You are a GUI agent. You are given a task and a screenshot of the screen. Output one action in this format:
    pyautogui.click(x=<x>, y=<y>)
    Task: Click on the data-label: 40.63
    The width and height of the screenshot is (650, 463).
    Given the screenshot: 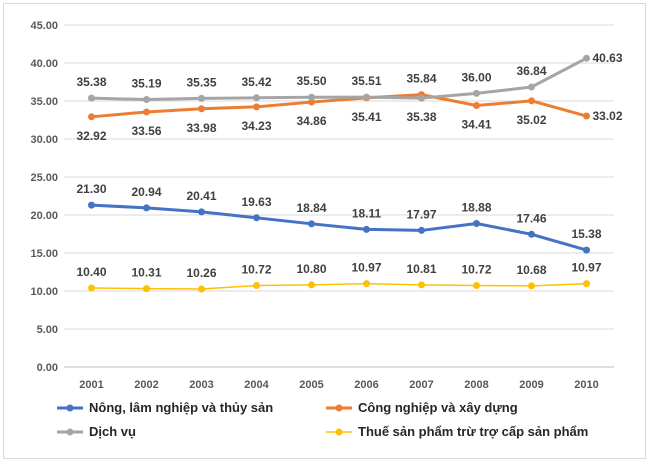 What is the action you would take?
    pyautogui.click(x=608, y=58)
    